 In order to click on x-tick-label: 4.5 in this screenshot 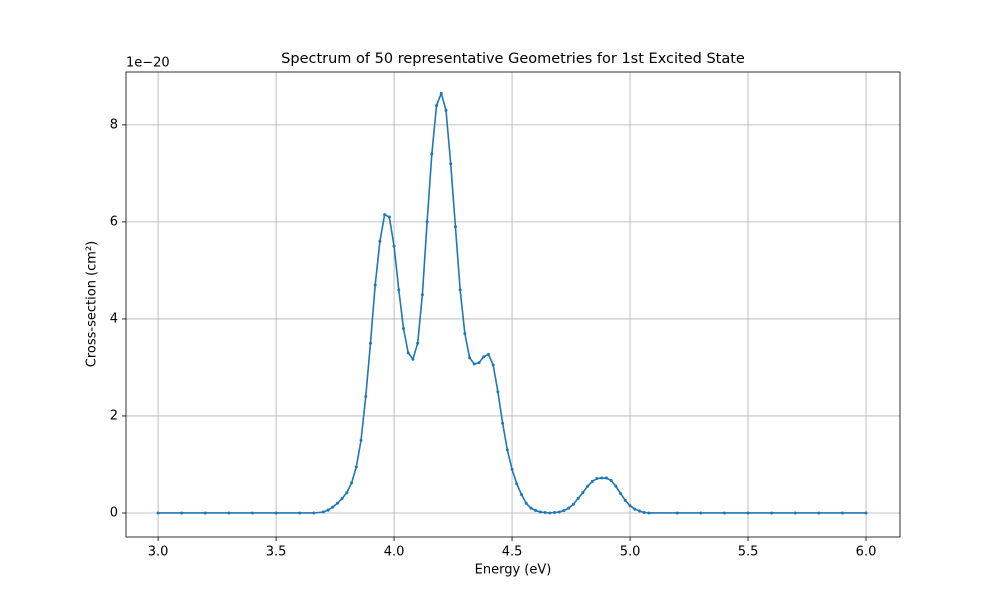, I will do `click(512, 552)`.